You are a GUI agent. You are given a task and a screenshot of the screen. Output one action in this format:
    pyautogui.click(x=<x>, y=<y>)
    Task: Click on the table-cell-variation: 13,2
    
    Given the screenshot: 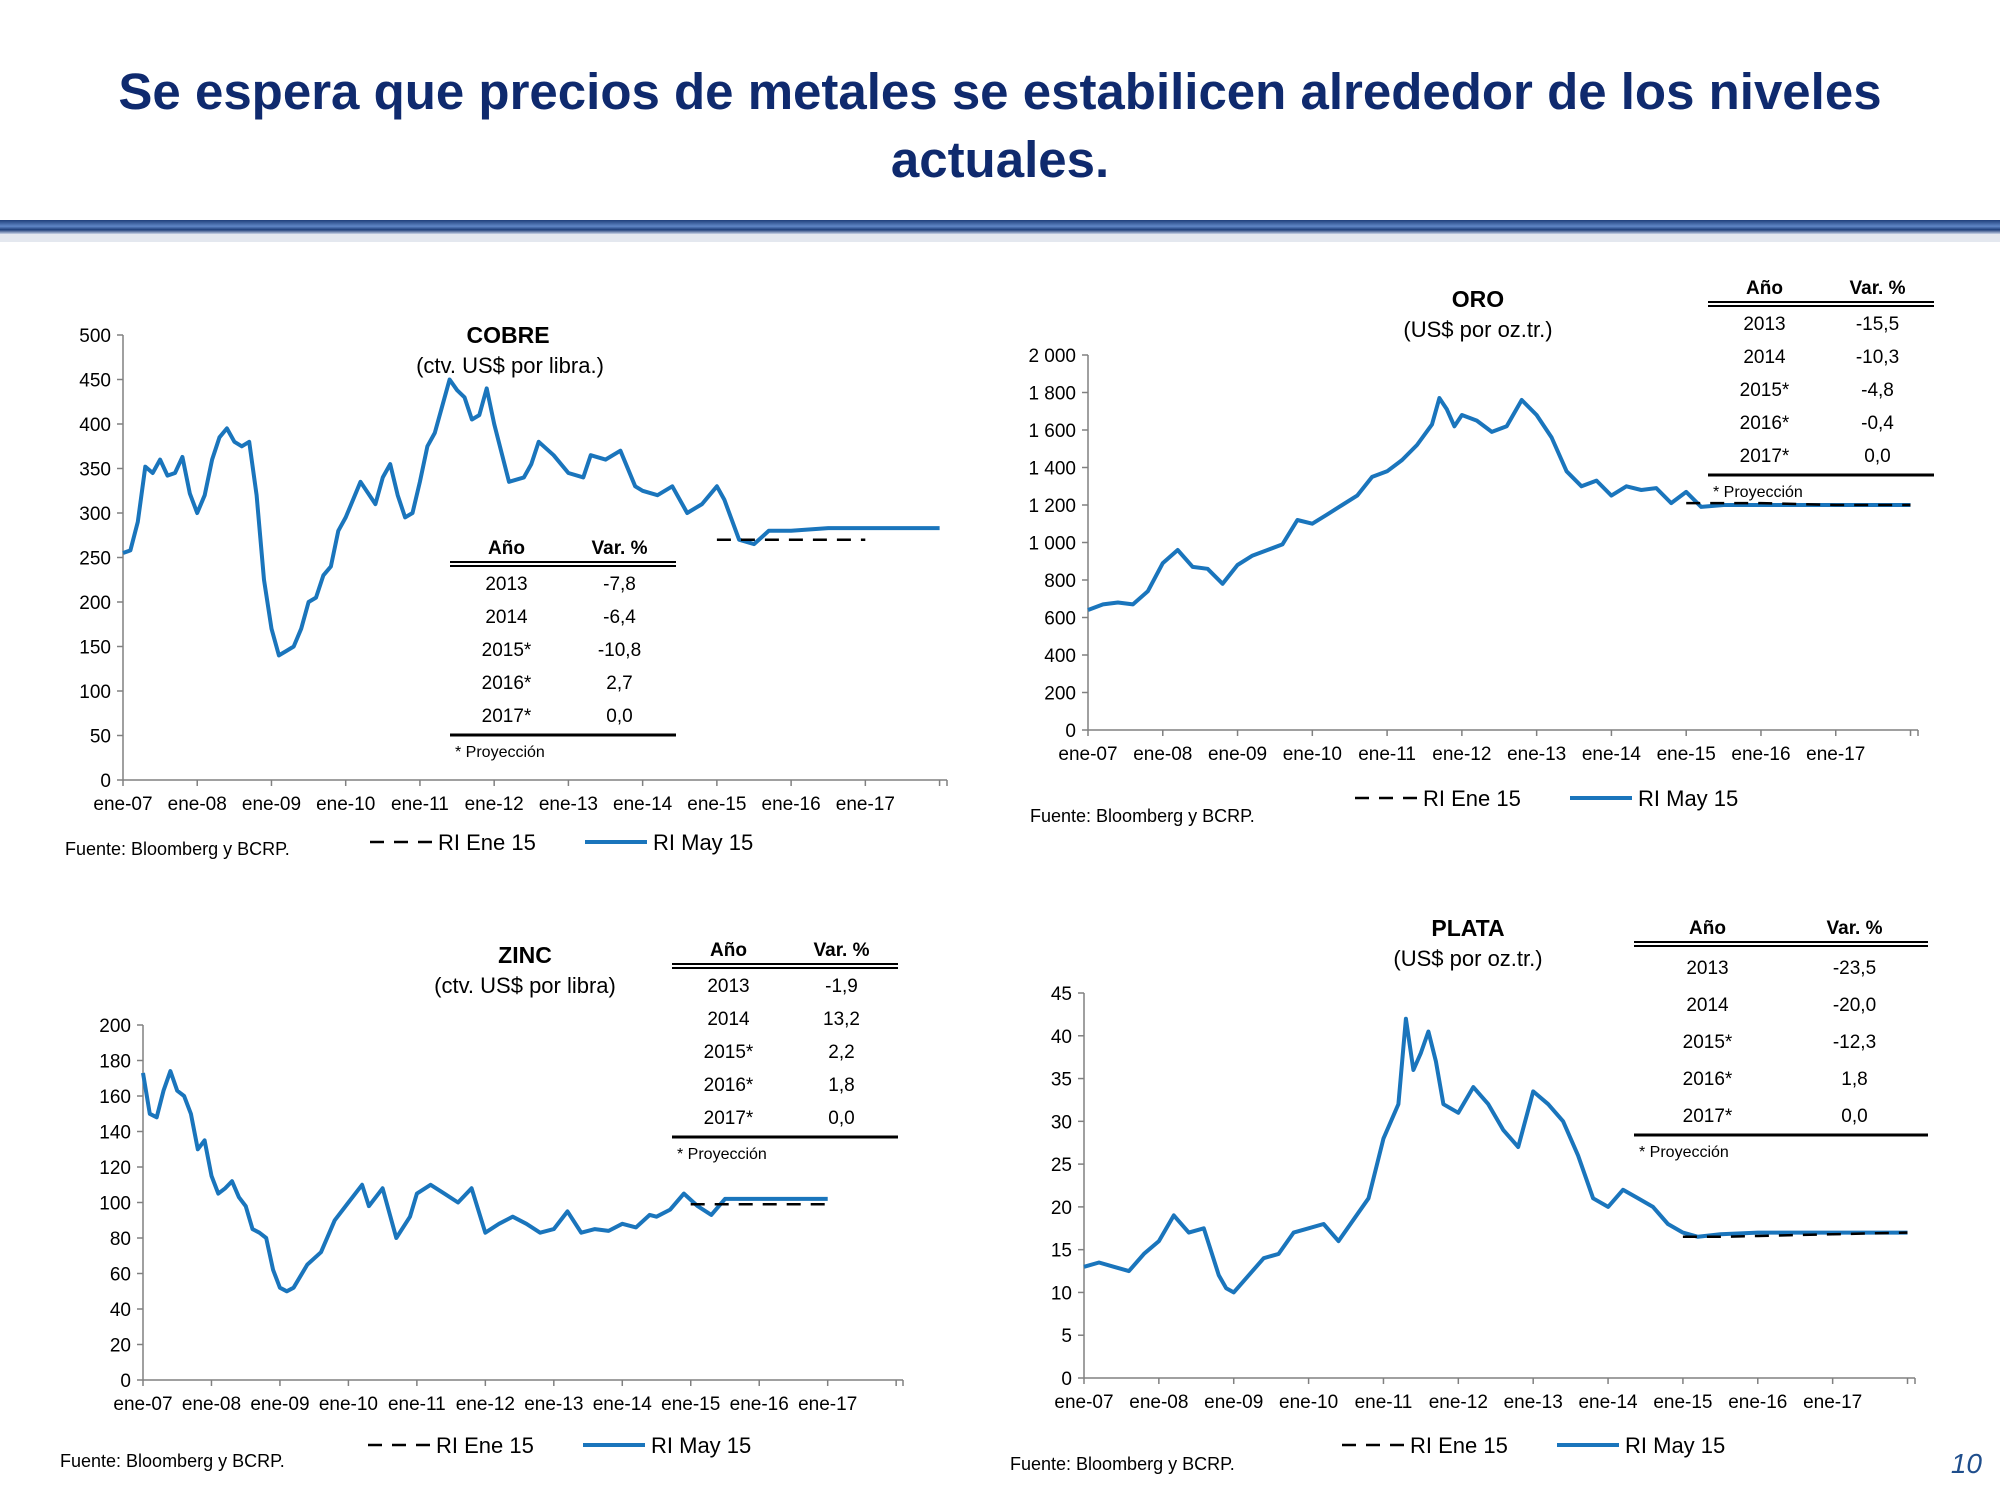 What is the action you would take?
    pyautogui.click(x=841, y=1019)
    